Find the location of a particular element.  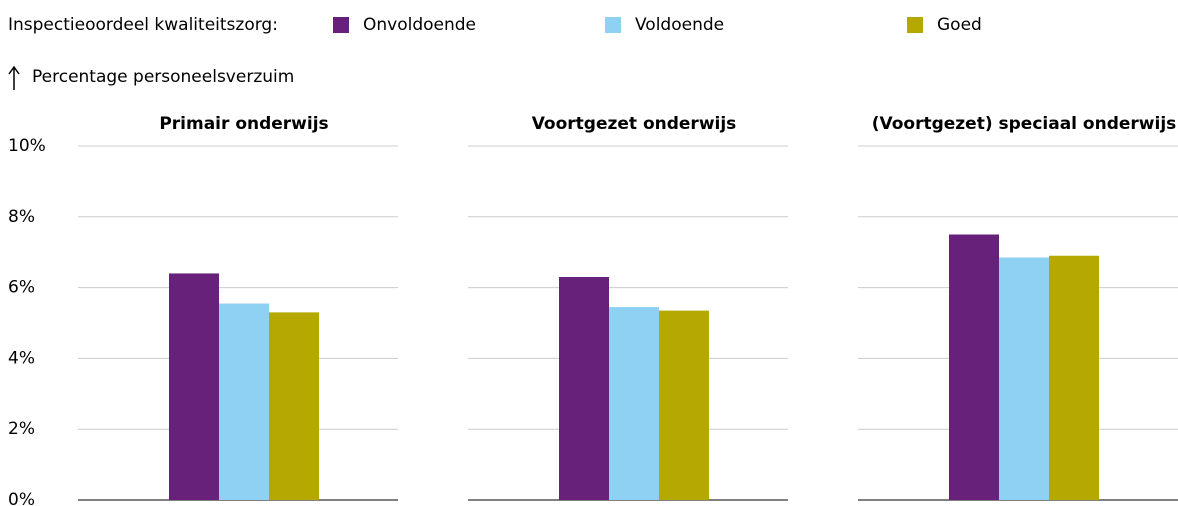

y-tick-label: 8% is located at coordinates (21, 217).